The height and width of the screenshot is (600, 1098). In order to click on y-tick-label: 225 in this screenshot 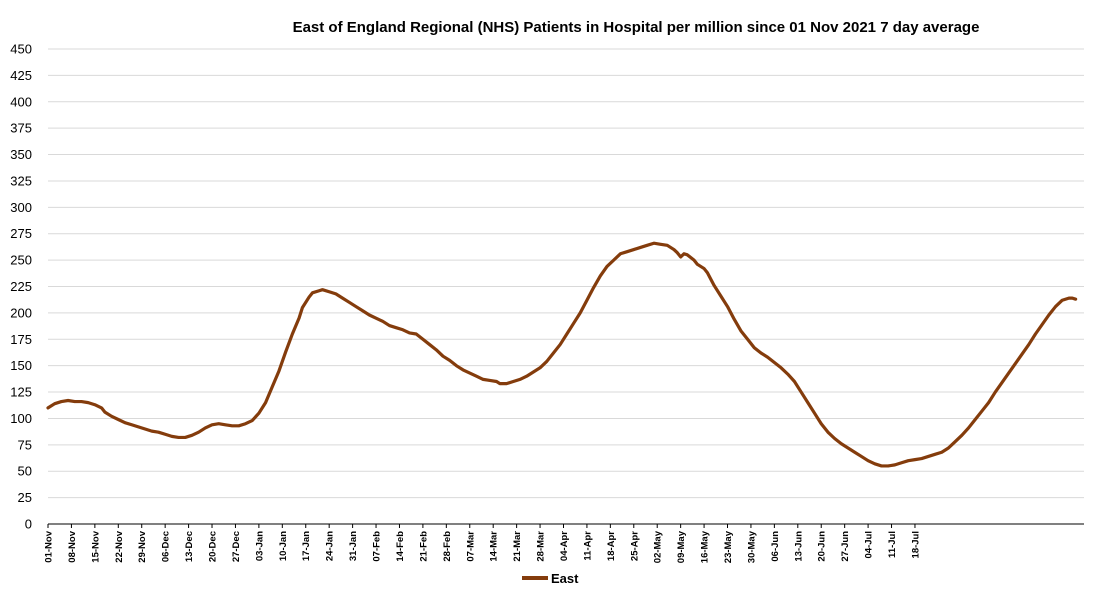, I will do `click(21, 286)`.